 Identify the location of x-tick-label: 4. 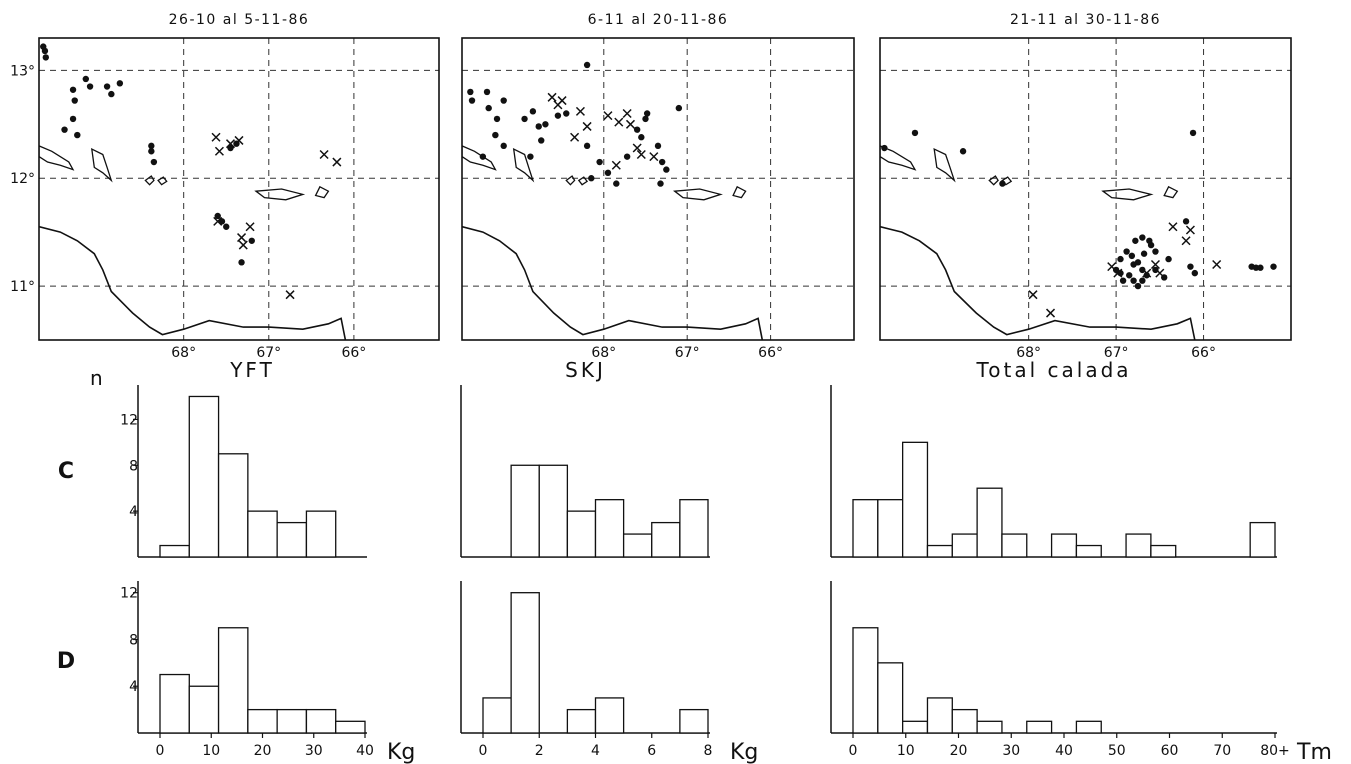
(595, 751).